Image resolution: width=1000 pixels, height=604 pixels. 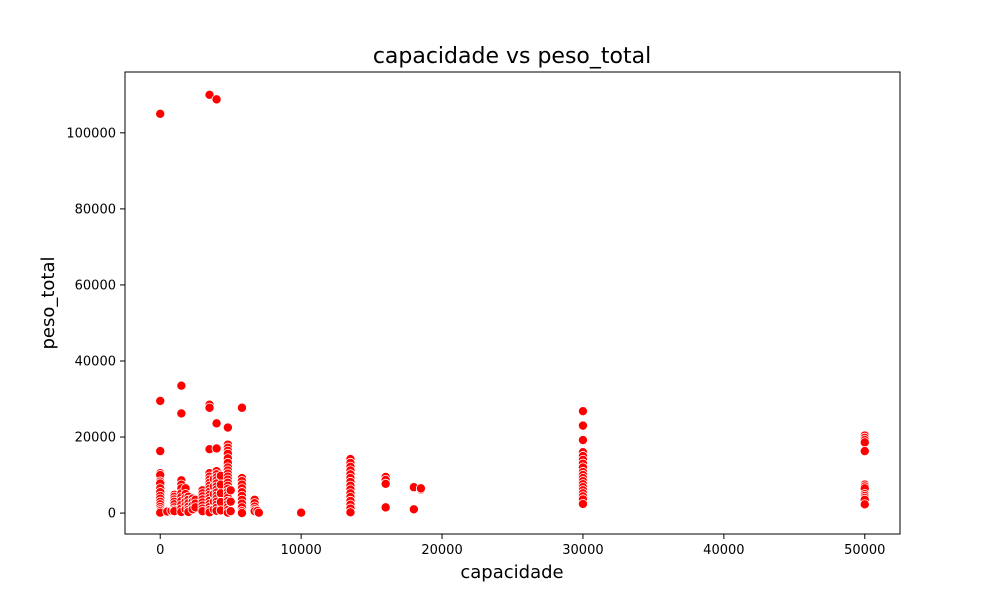 What do you see at coordinates (864, 550) in the screenshot?
I see `x-tick-label: 50000` at bounding box center [864, 550].